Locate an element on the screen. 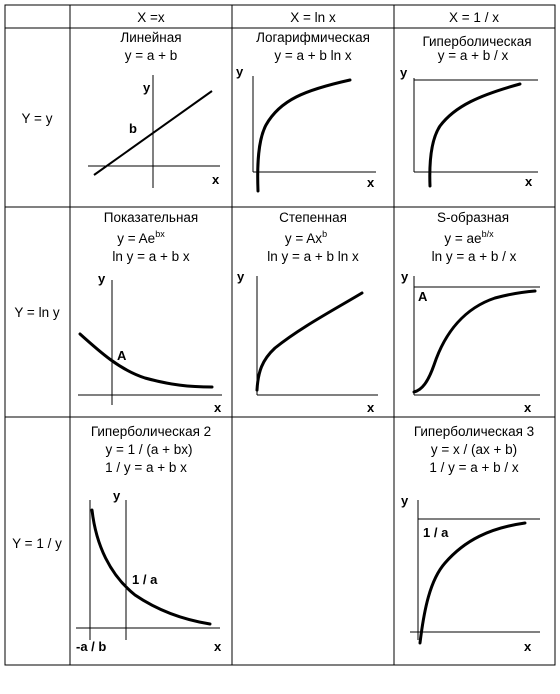 The height and width of the screenshot is (694, 560). exp-equation-log: ln y = a + b x is located at coordinates (151, 256).